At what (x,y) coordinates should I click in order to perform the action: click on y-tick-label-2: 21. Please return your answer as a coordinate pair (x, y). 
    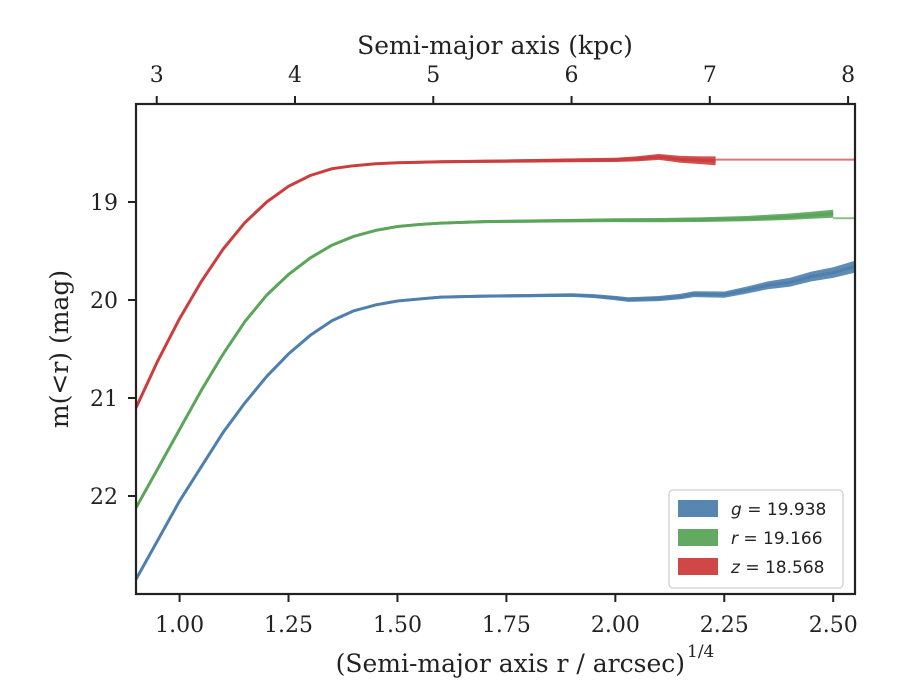
    Looking at the image, I should click on (104, 399).